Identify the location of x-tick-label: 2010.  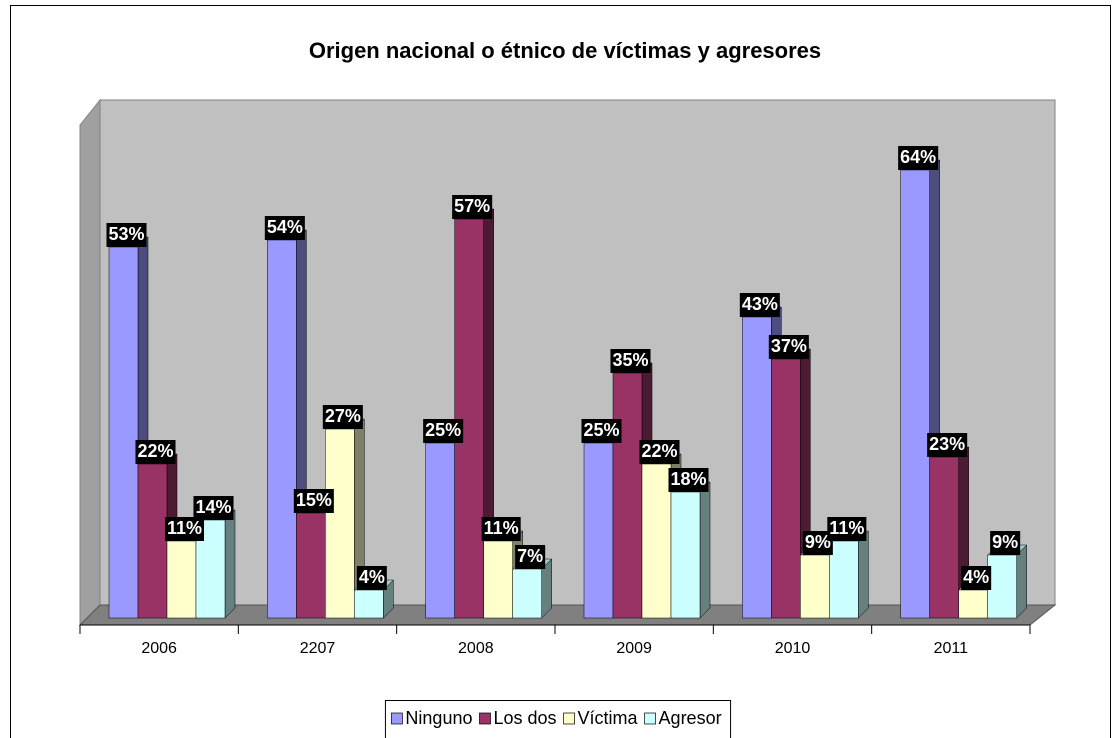
(793, 648).